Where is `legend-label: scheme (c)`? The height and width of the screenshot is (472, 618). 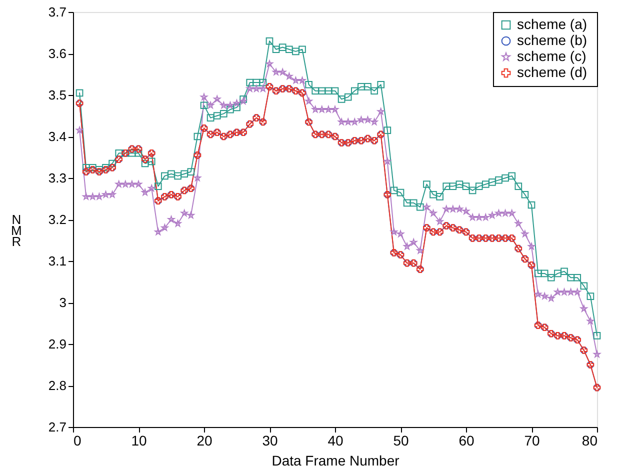 legend-label: scheme (c) is located at coordinates (551, 56).